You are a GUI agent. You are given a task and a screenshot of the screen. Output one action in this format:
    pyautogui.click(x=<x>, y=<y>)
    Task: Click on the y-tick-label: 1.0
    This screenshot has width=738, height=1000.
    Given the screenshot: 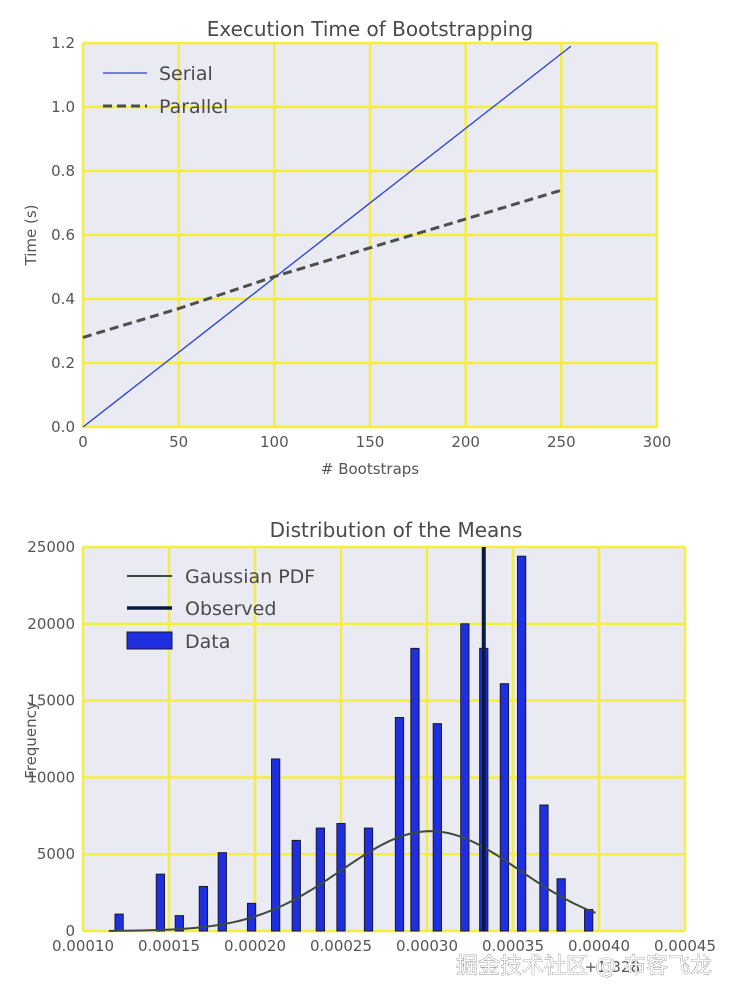 What is the action you would take?
    pyautogui.click(x=63, y=107)
    